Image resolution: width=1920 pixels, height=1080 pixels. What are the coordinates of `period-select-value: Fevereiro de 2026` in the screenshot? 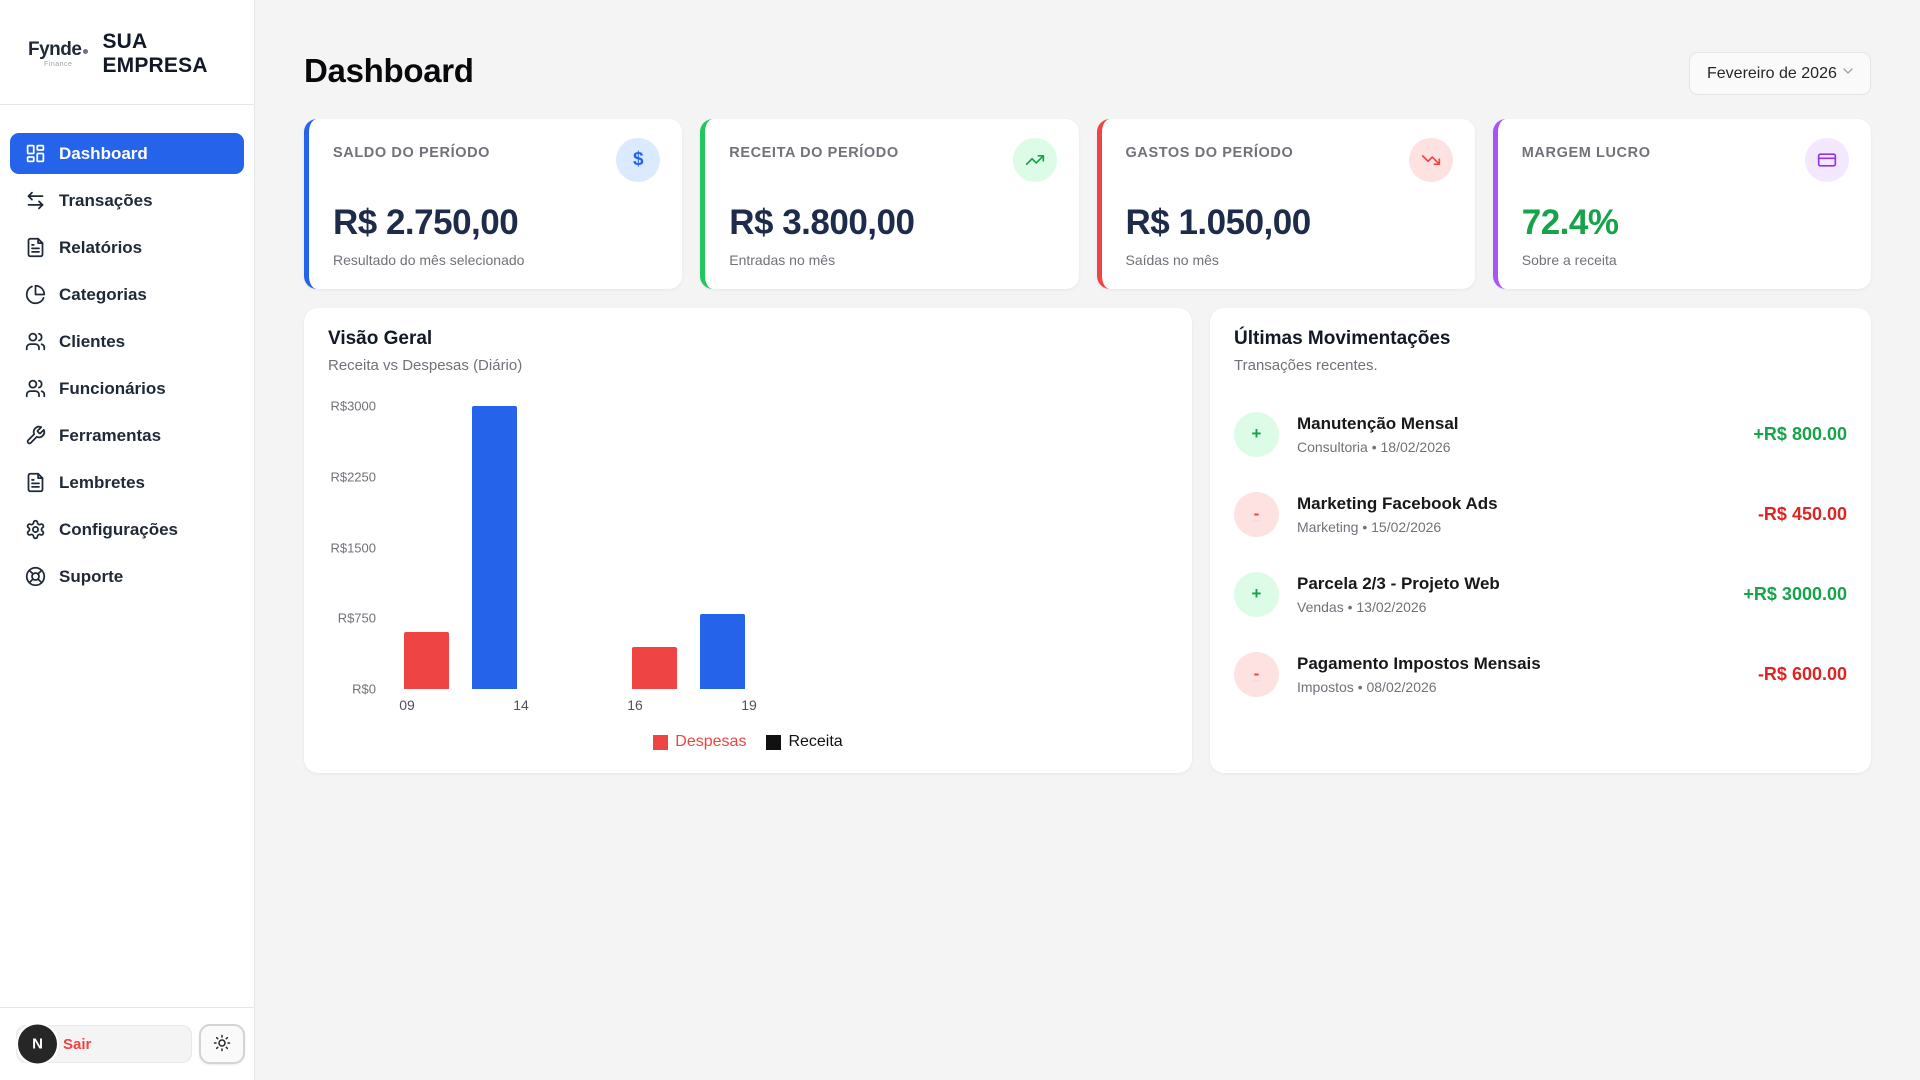 It's located at (1772, 73).